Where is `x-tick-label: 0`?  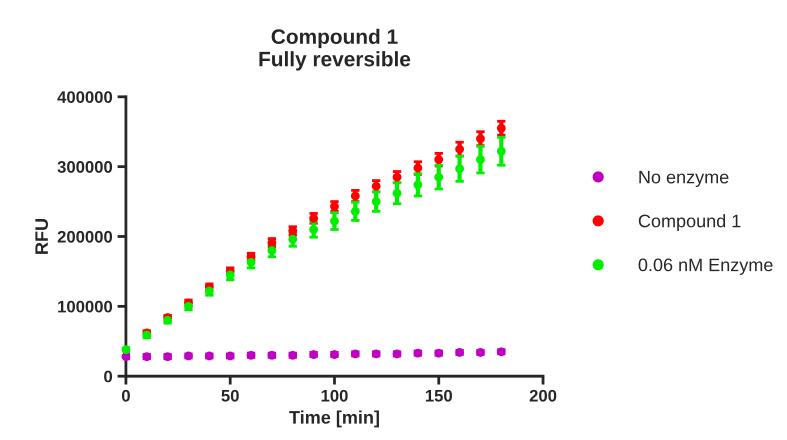
x-tick-label: 0 is located at coordinates (126, 396).